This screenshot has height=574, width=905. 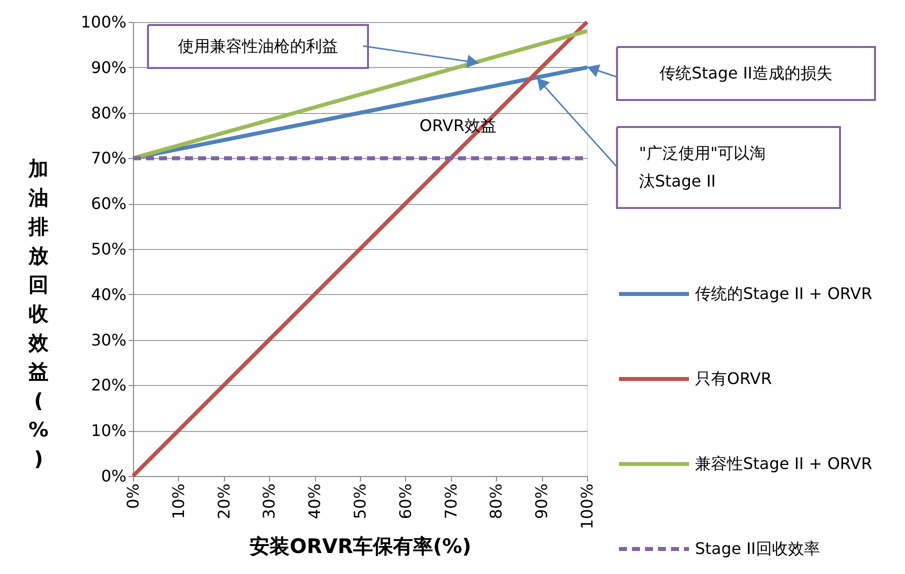 I want to click on x-tick-label: 90%, so click(x=542, y=502).